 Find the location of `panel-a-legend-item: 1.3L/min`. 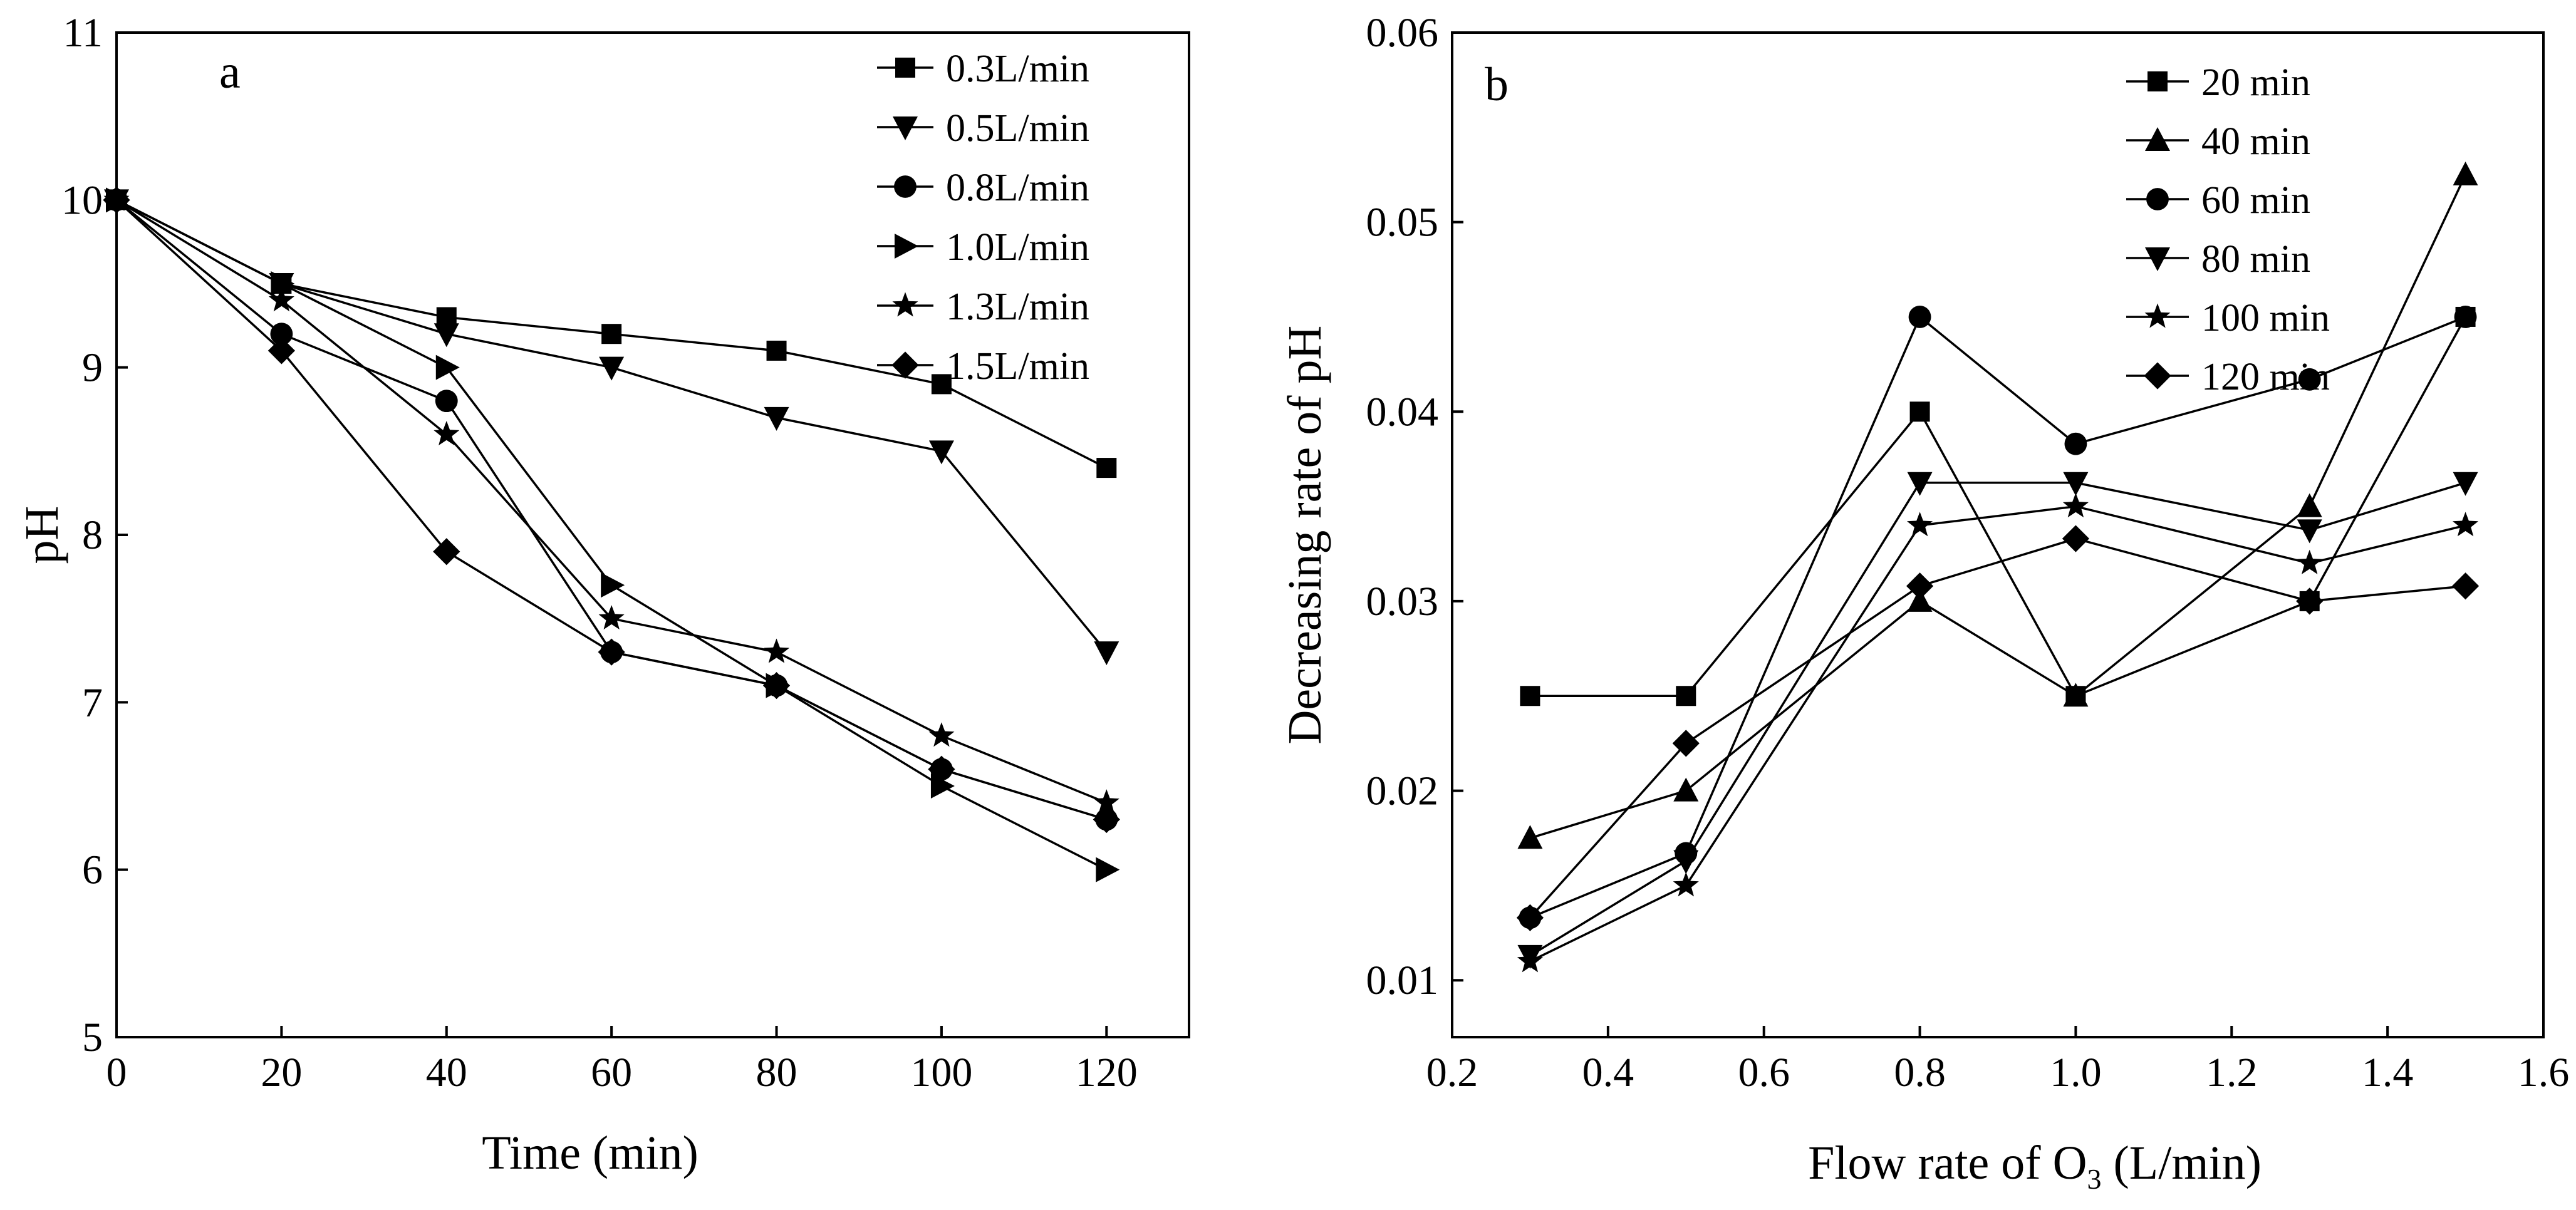

panel-a-legend-item: 1.3L/min is located at coordinates (983, 307).